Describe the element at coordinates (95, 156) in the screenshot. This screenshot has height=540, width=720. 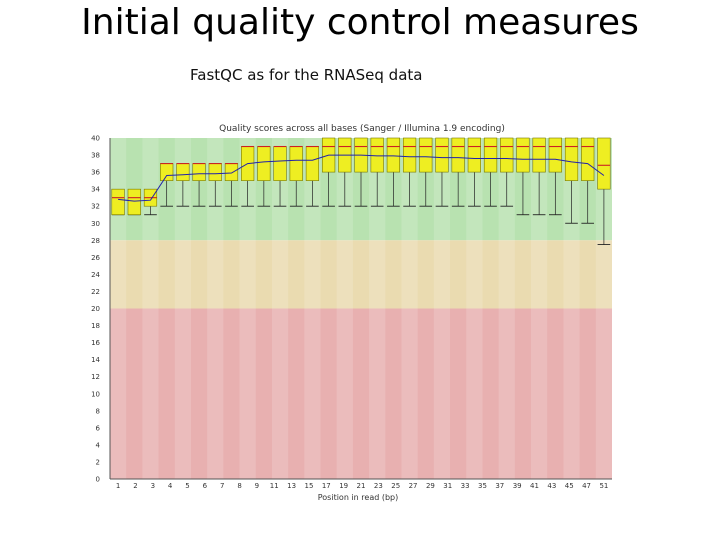
I see `y-tick-label: 38` at that location.